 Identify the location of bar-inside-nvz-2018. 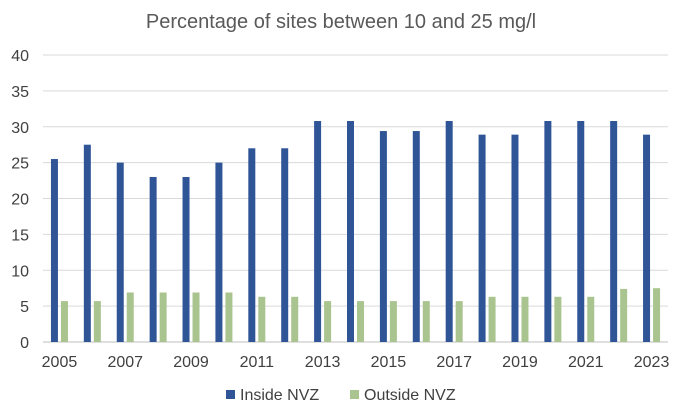
(482, 238).